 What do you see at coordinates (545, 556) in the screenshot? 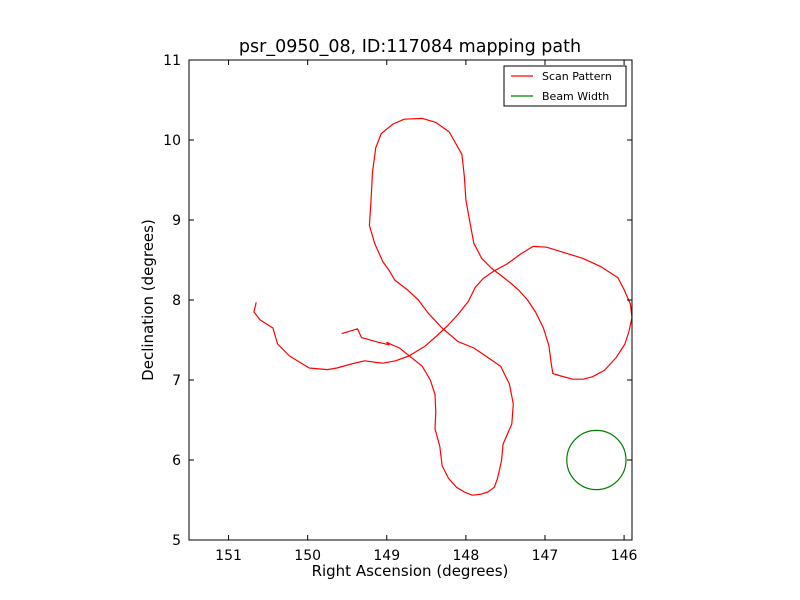
I see `x-tick-label: 147` at bounding box center [545, 556].